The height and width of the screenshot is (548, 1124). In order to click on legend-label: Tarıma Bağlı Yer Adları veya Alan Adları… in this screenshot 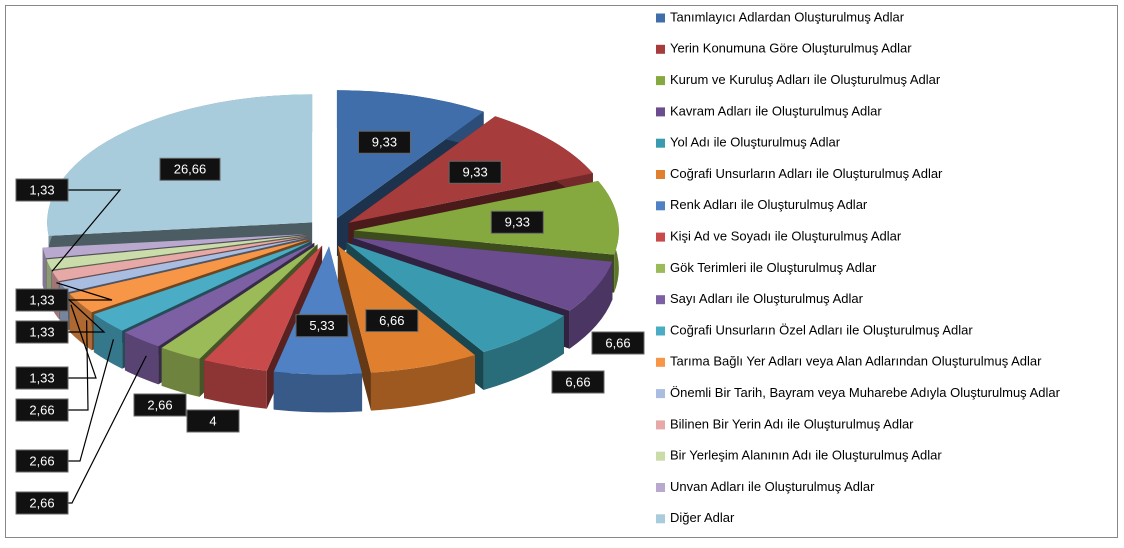, I will do `click(856, 361)`.